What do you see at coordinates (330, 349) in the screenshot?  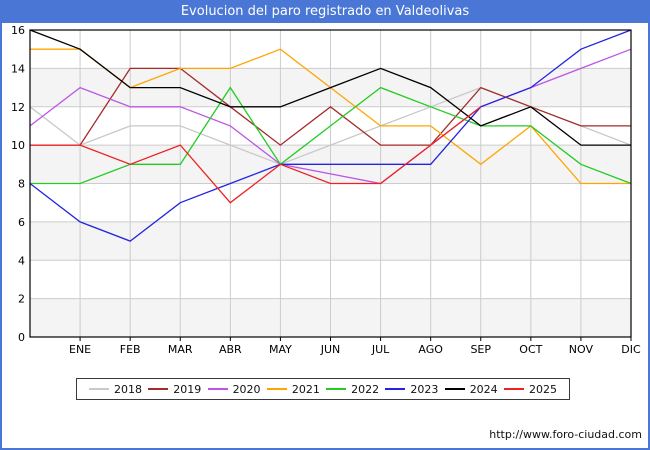 I see `x-tick-label: JUN` at bounding box center [330, 349].